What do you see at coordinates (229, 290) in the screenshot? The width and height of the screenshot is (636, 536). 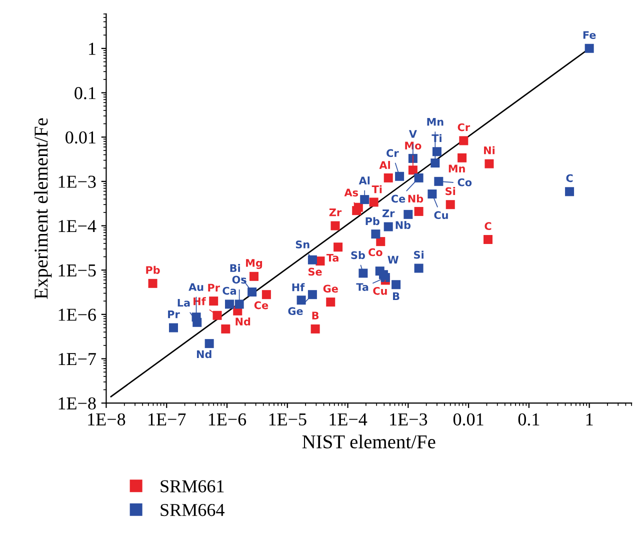 I see `annotation: Ca` at bounding box center [229, 290].